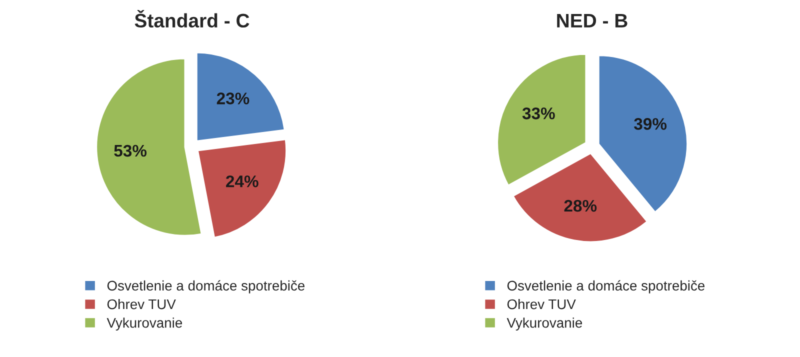 This screenshot has height=357, width=800. What do you see at coordinates (580, 206) in the screenshot?
I see `data-label: 28%` at bounding box center [580, 206].